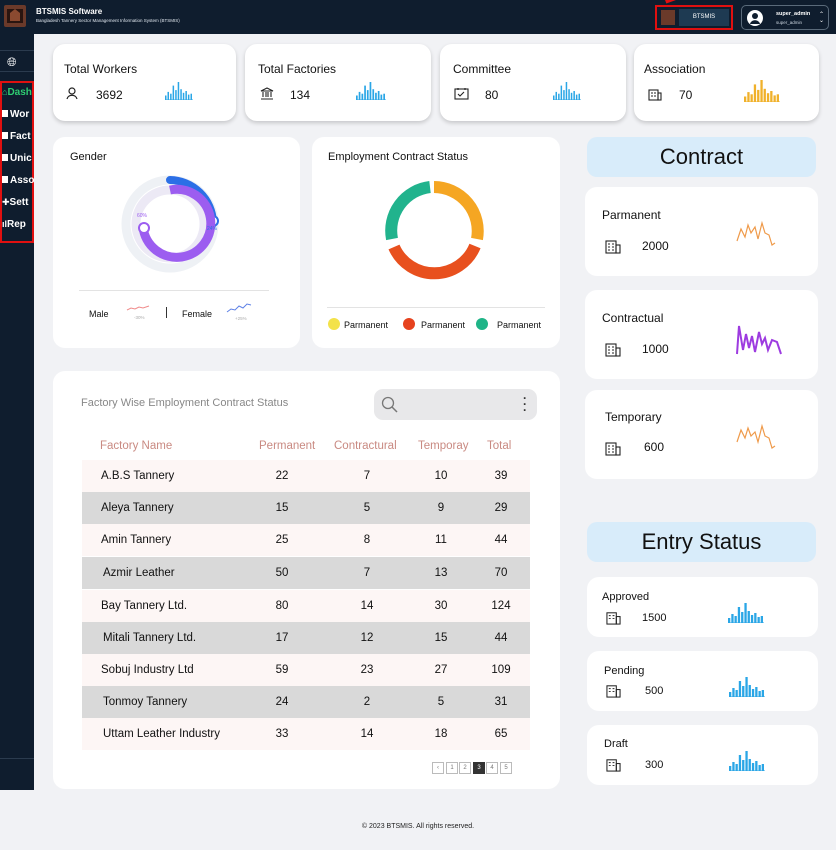  What do you see at coordinates (389, 404) in the screenshot?
I see `search-icon` at bounding box center [389, 404].